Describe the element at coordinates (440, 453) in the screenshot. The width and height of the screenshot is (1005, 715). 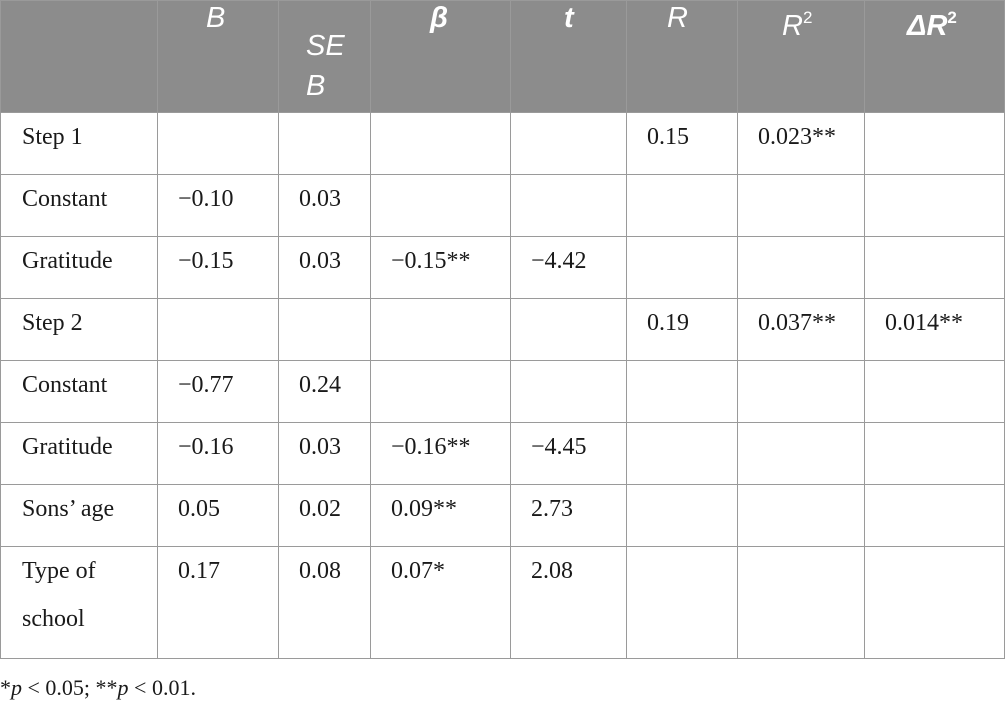
I see `cell-beta: −0.16**` at that location.